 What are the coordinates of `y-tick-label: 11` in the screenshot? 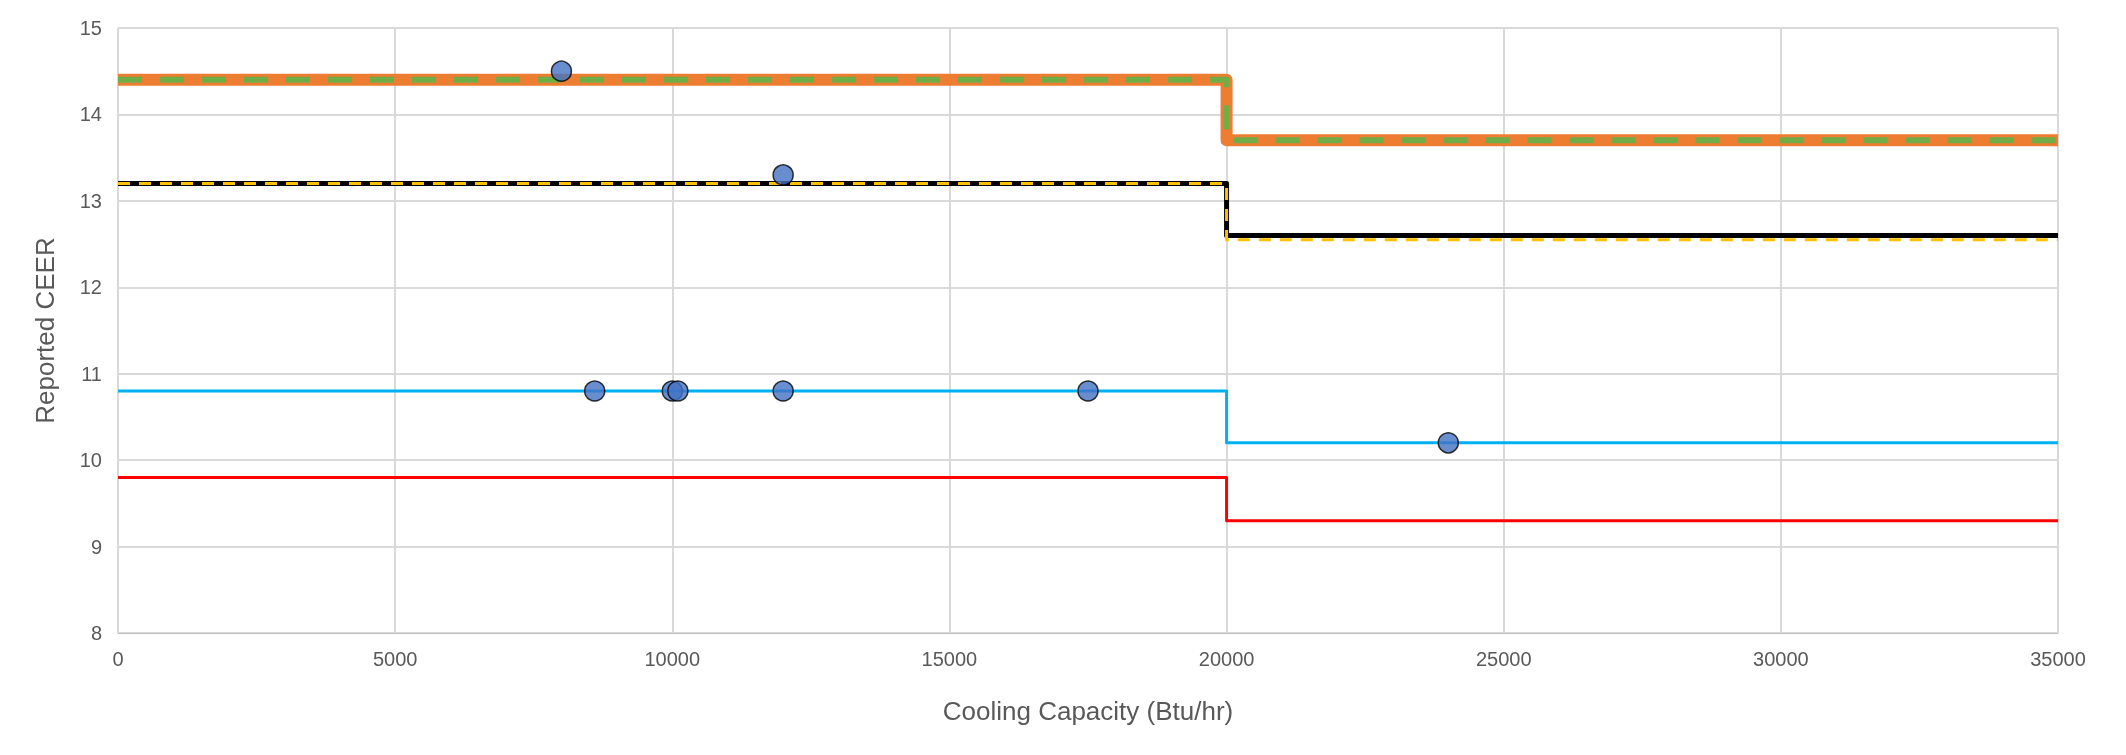 It's located at (91, 373).